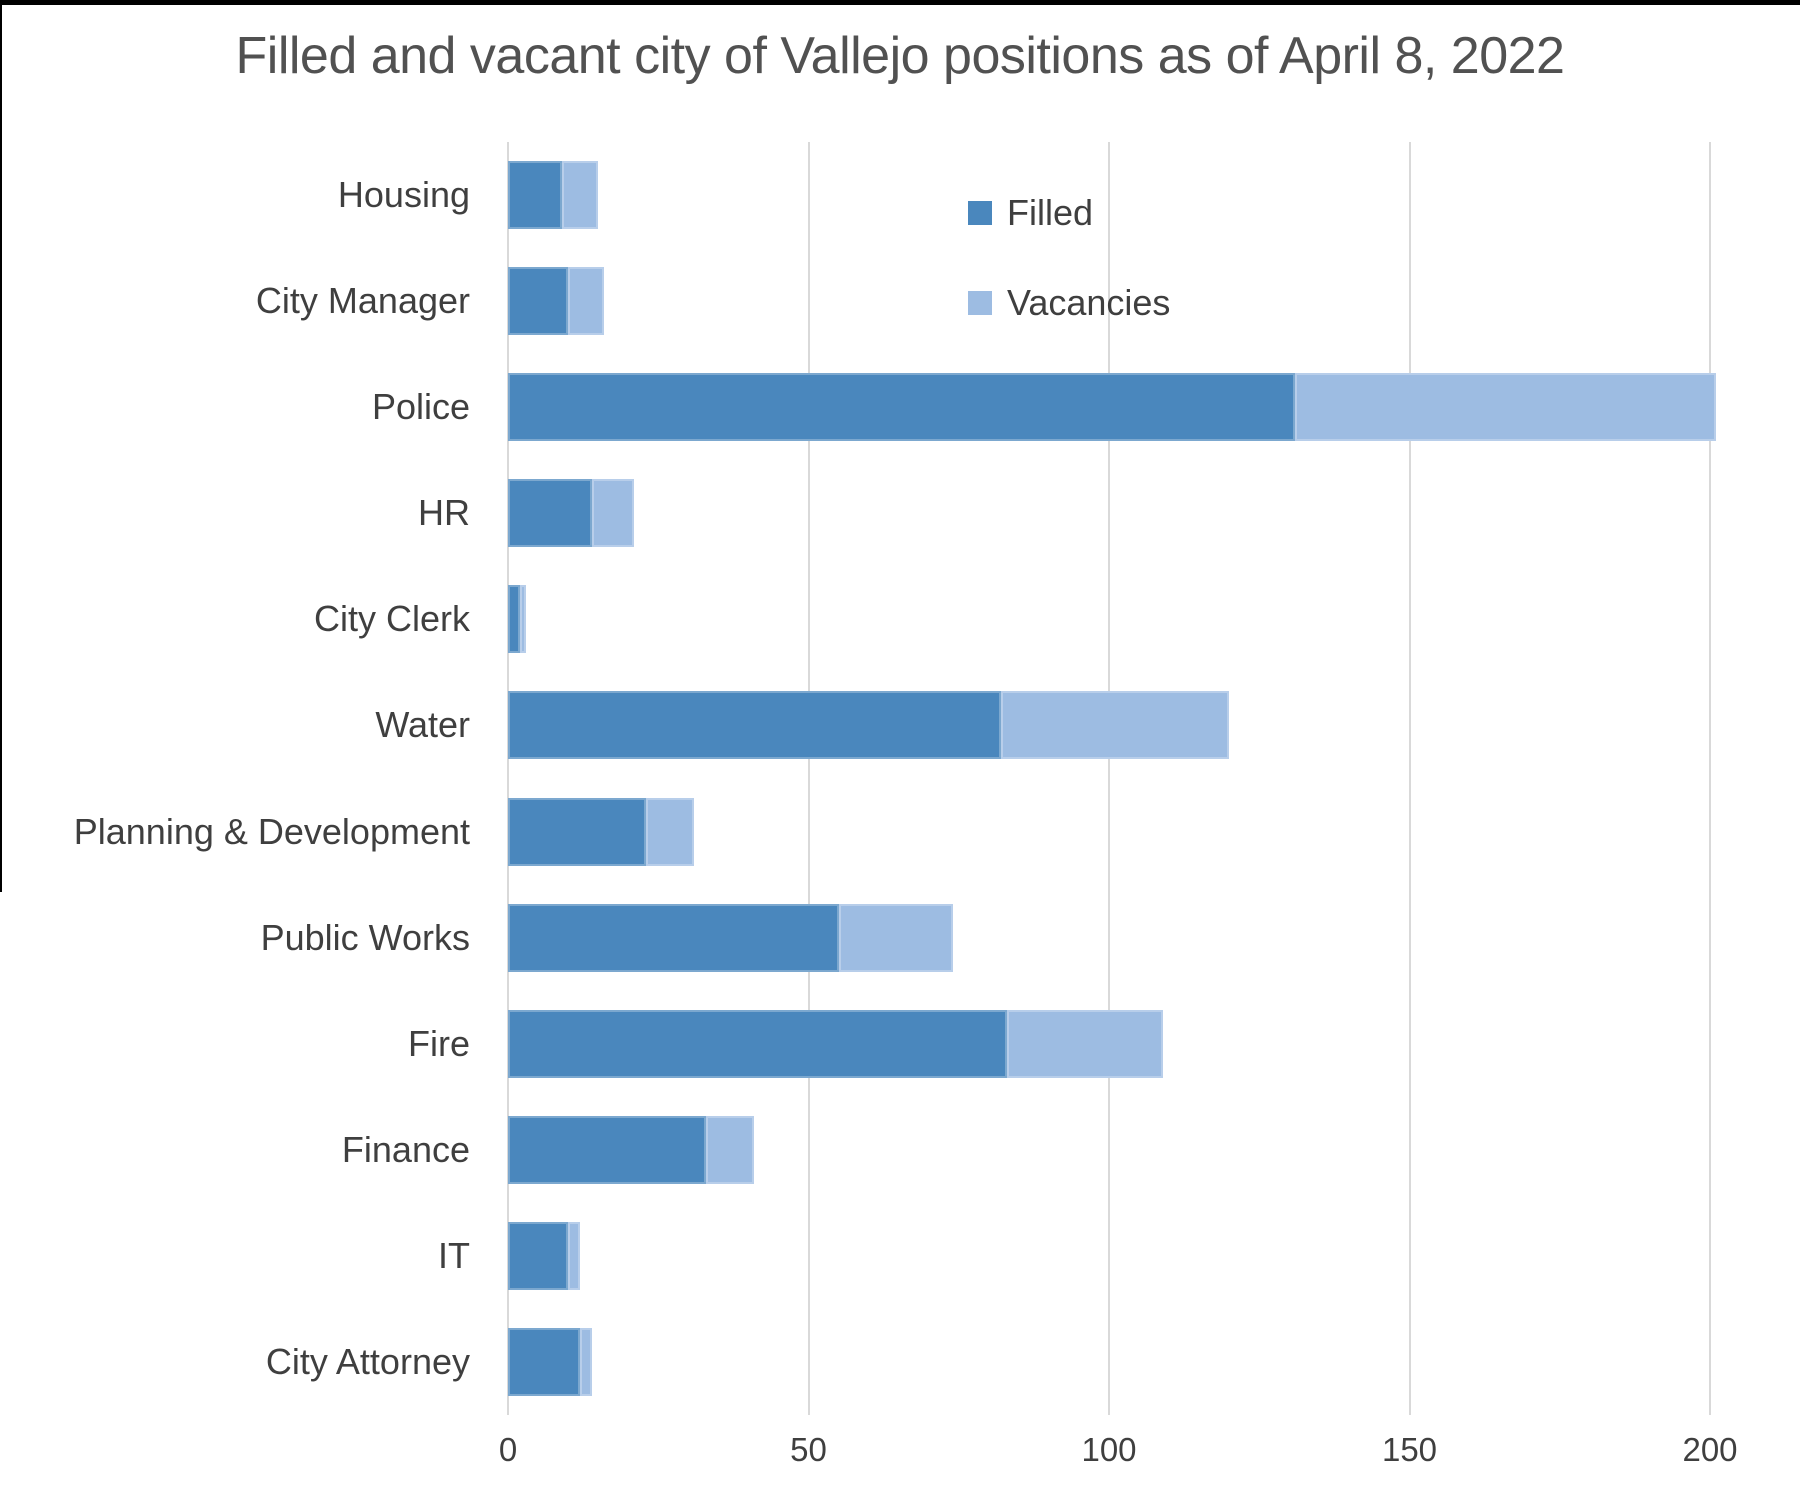  I want to click on bar-filled-city-attorney, so click(544, 1361).